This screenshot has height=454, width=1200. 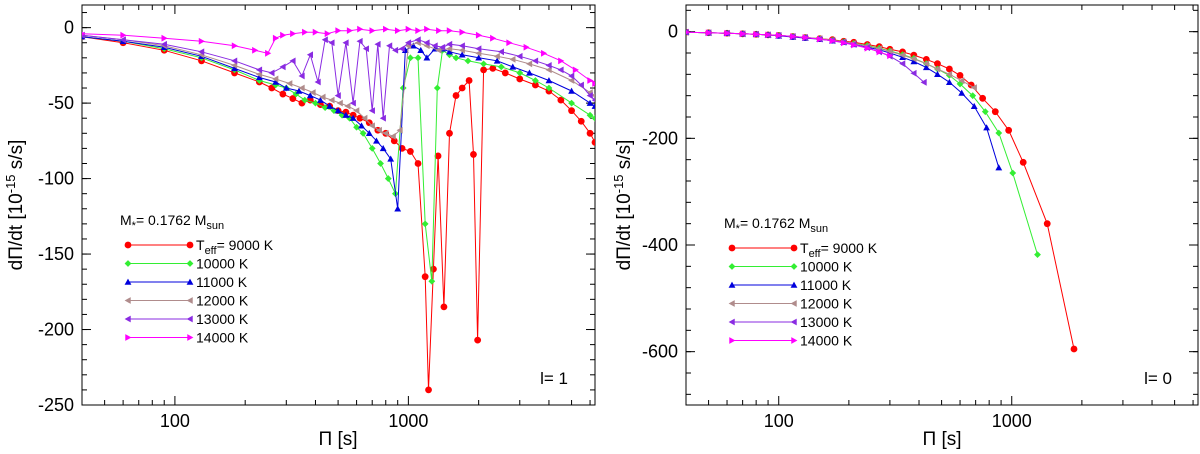 What do you see at coordinates (1158, 378) in the screenshot?
I see `panel-label: l= 0` at bounding box center [1158, 378].